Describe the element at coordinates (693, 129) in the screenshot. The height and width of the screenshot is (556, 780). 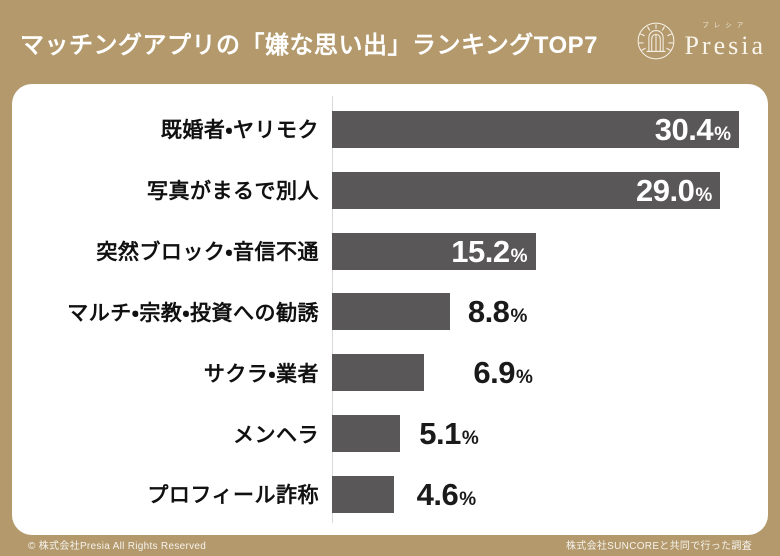
I see `bar-value-label: 30.4%` at that location.